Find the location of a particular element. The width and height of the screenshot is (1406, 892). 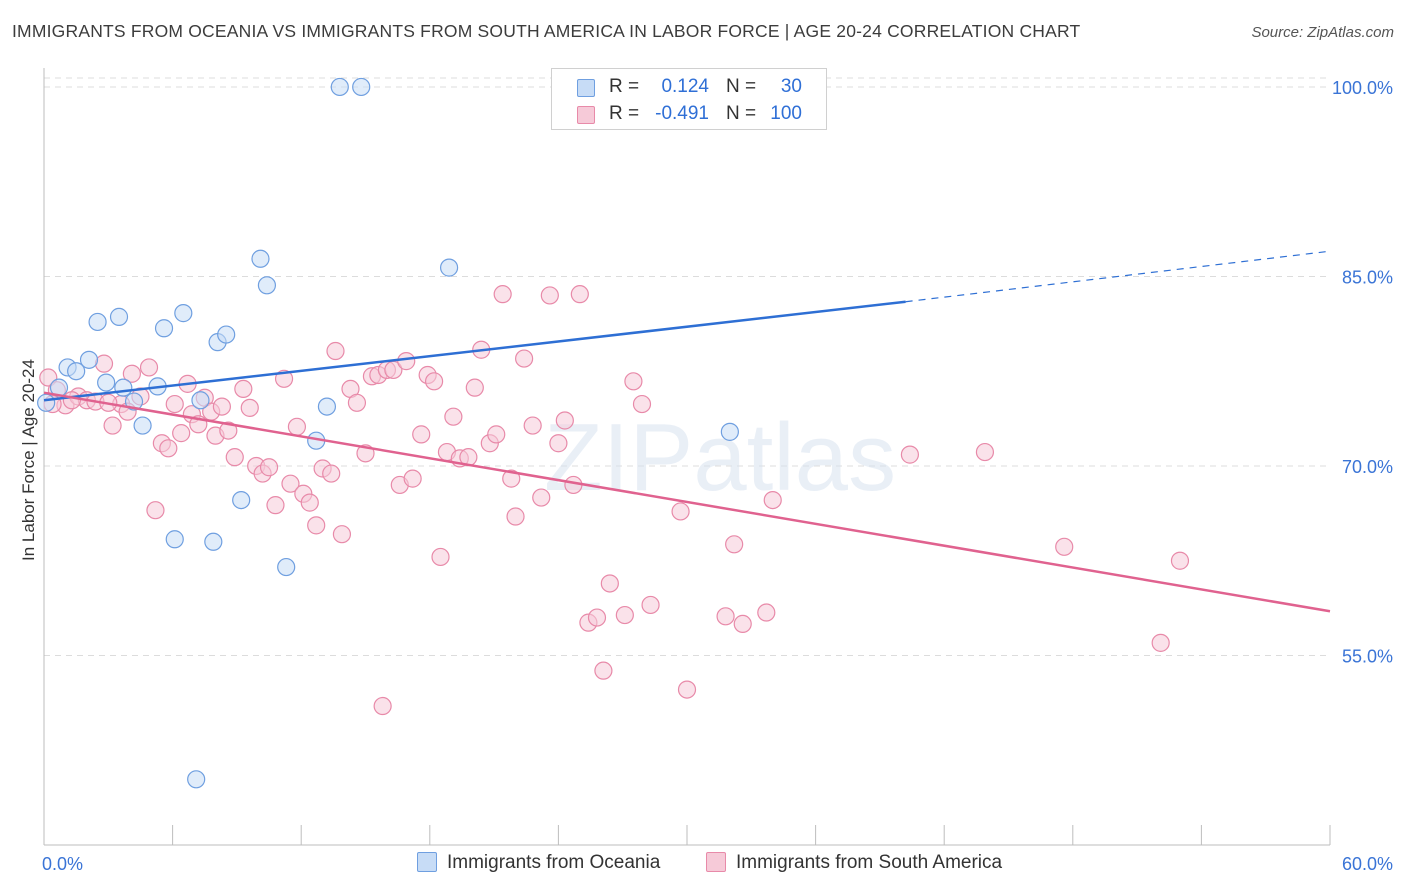

y-tick-label: 55.0% is located at coordinates (1367, 656).